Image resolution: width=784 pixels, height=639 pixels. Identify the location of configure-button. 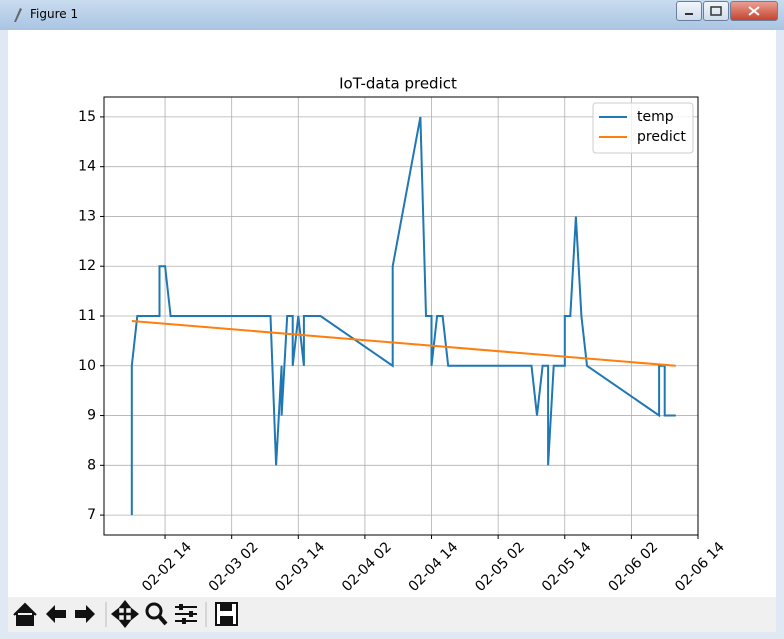
(186, 614).